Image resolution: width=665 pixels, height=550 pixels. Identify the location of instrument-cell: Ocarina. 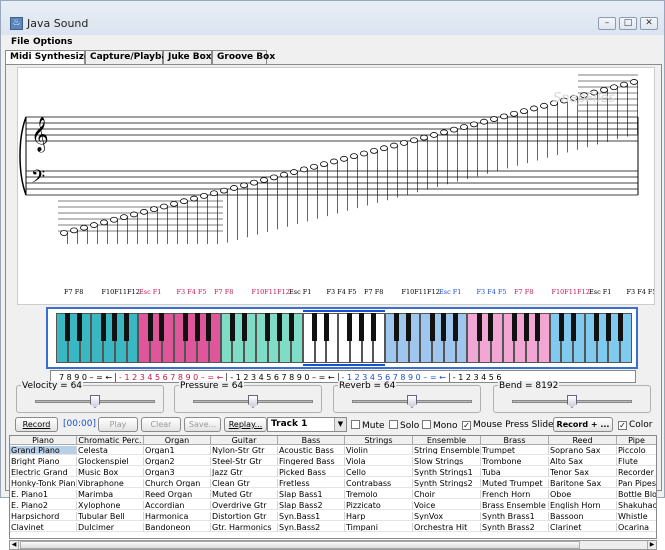
(636, 527).